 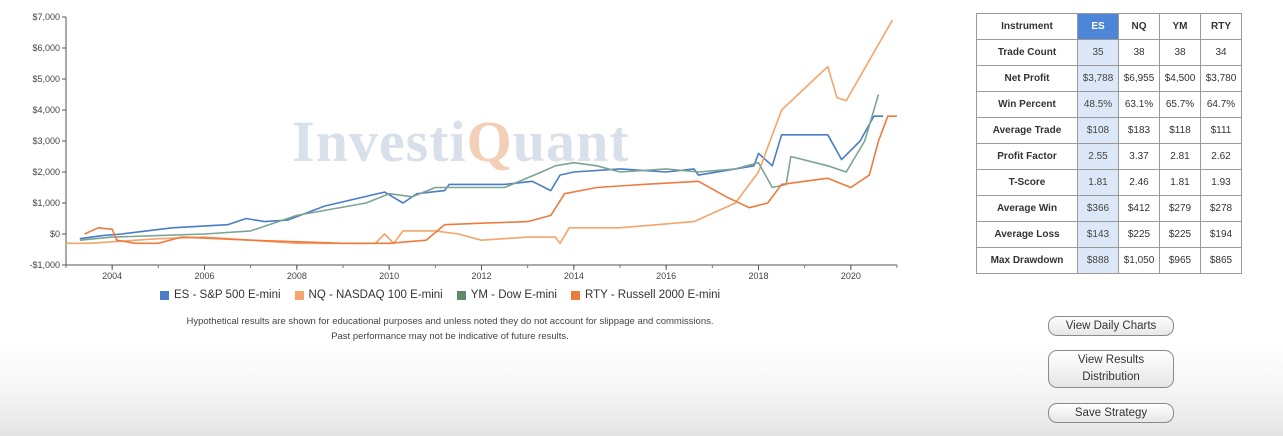 I want to click on y-tick-label: $4,000, so click(x=46, y=110).